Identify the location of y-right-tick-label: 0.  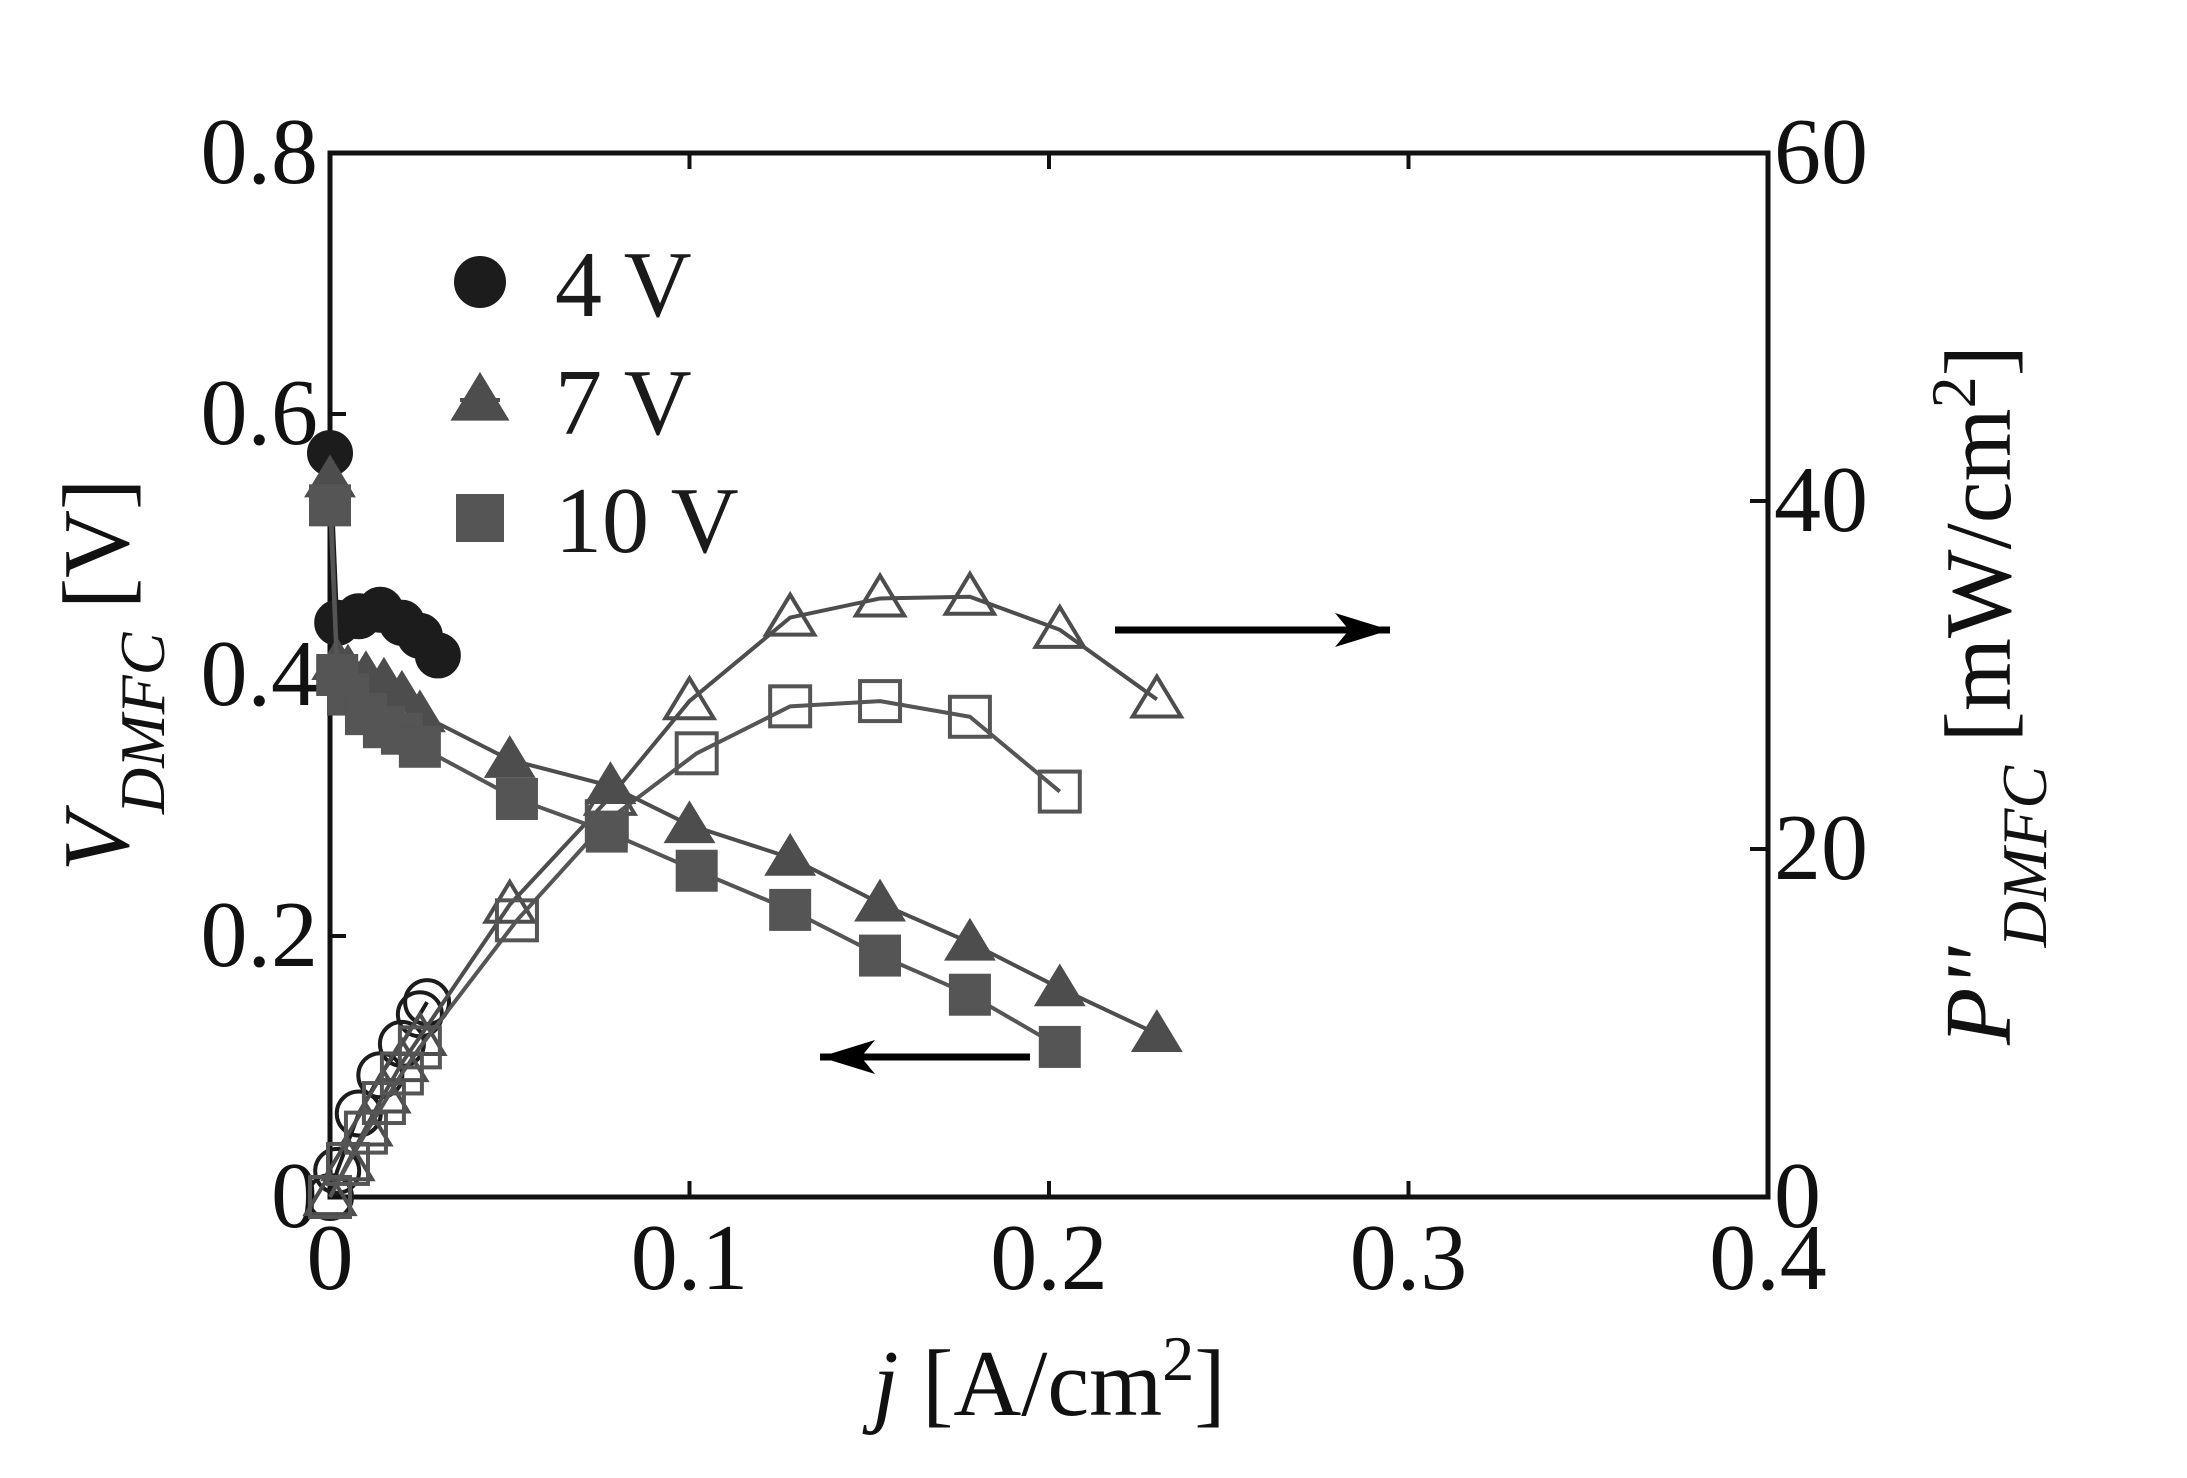
(1797, 1196).